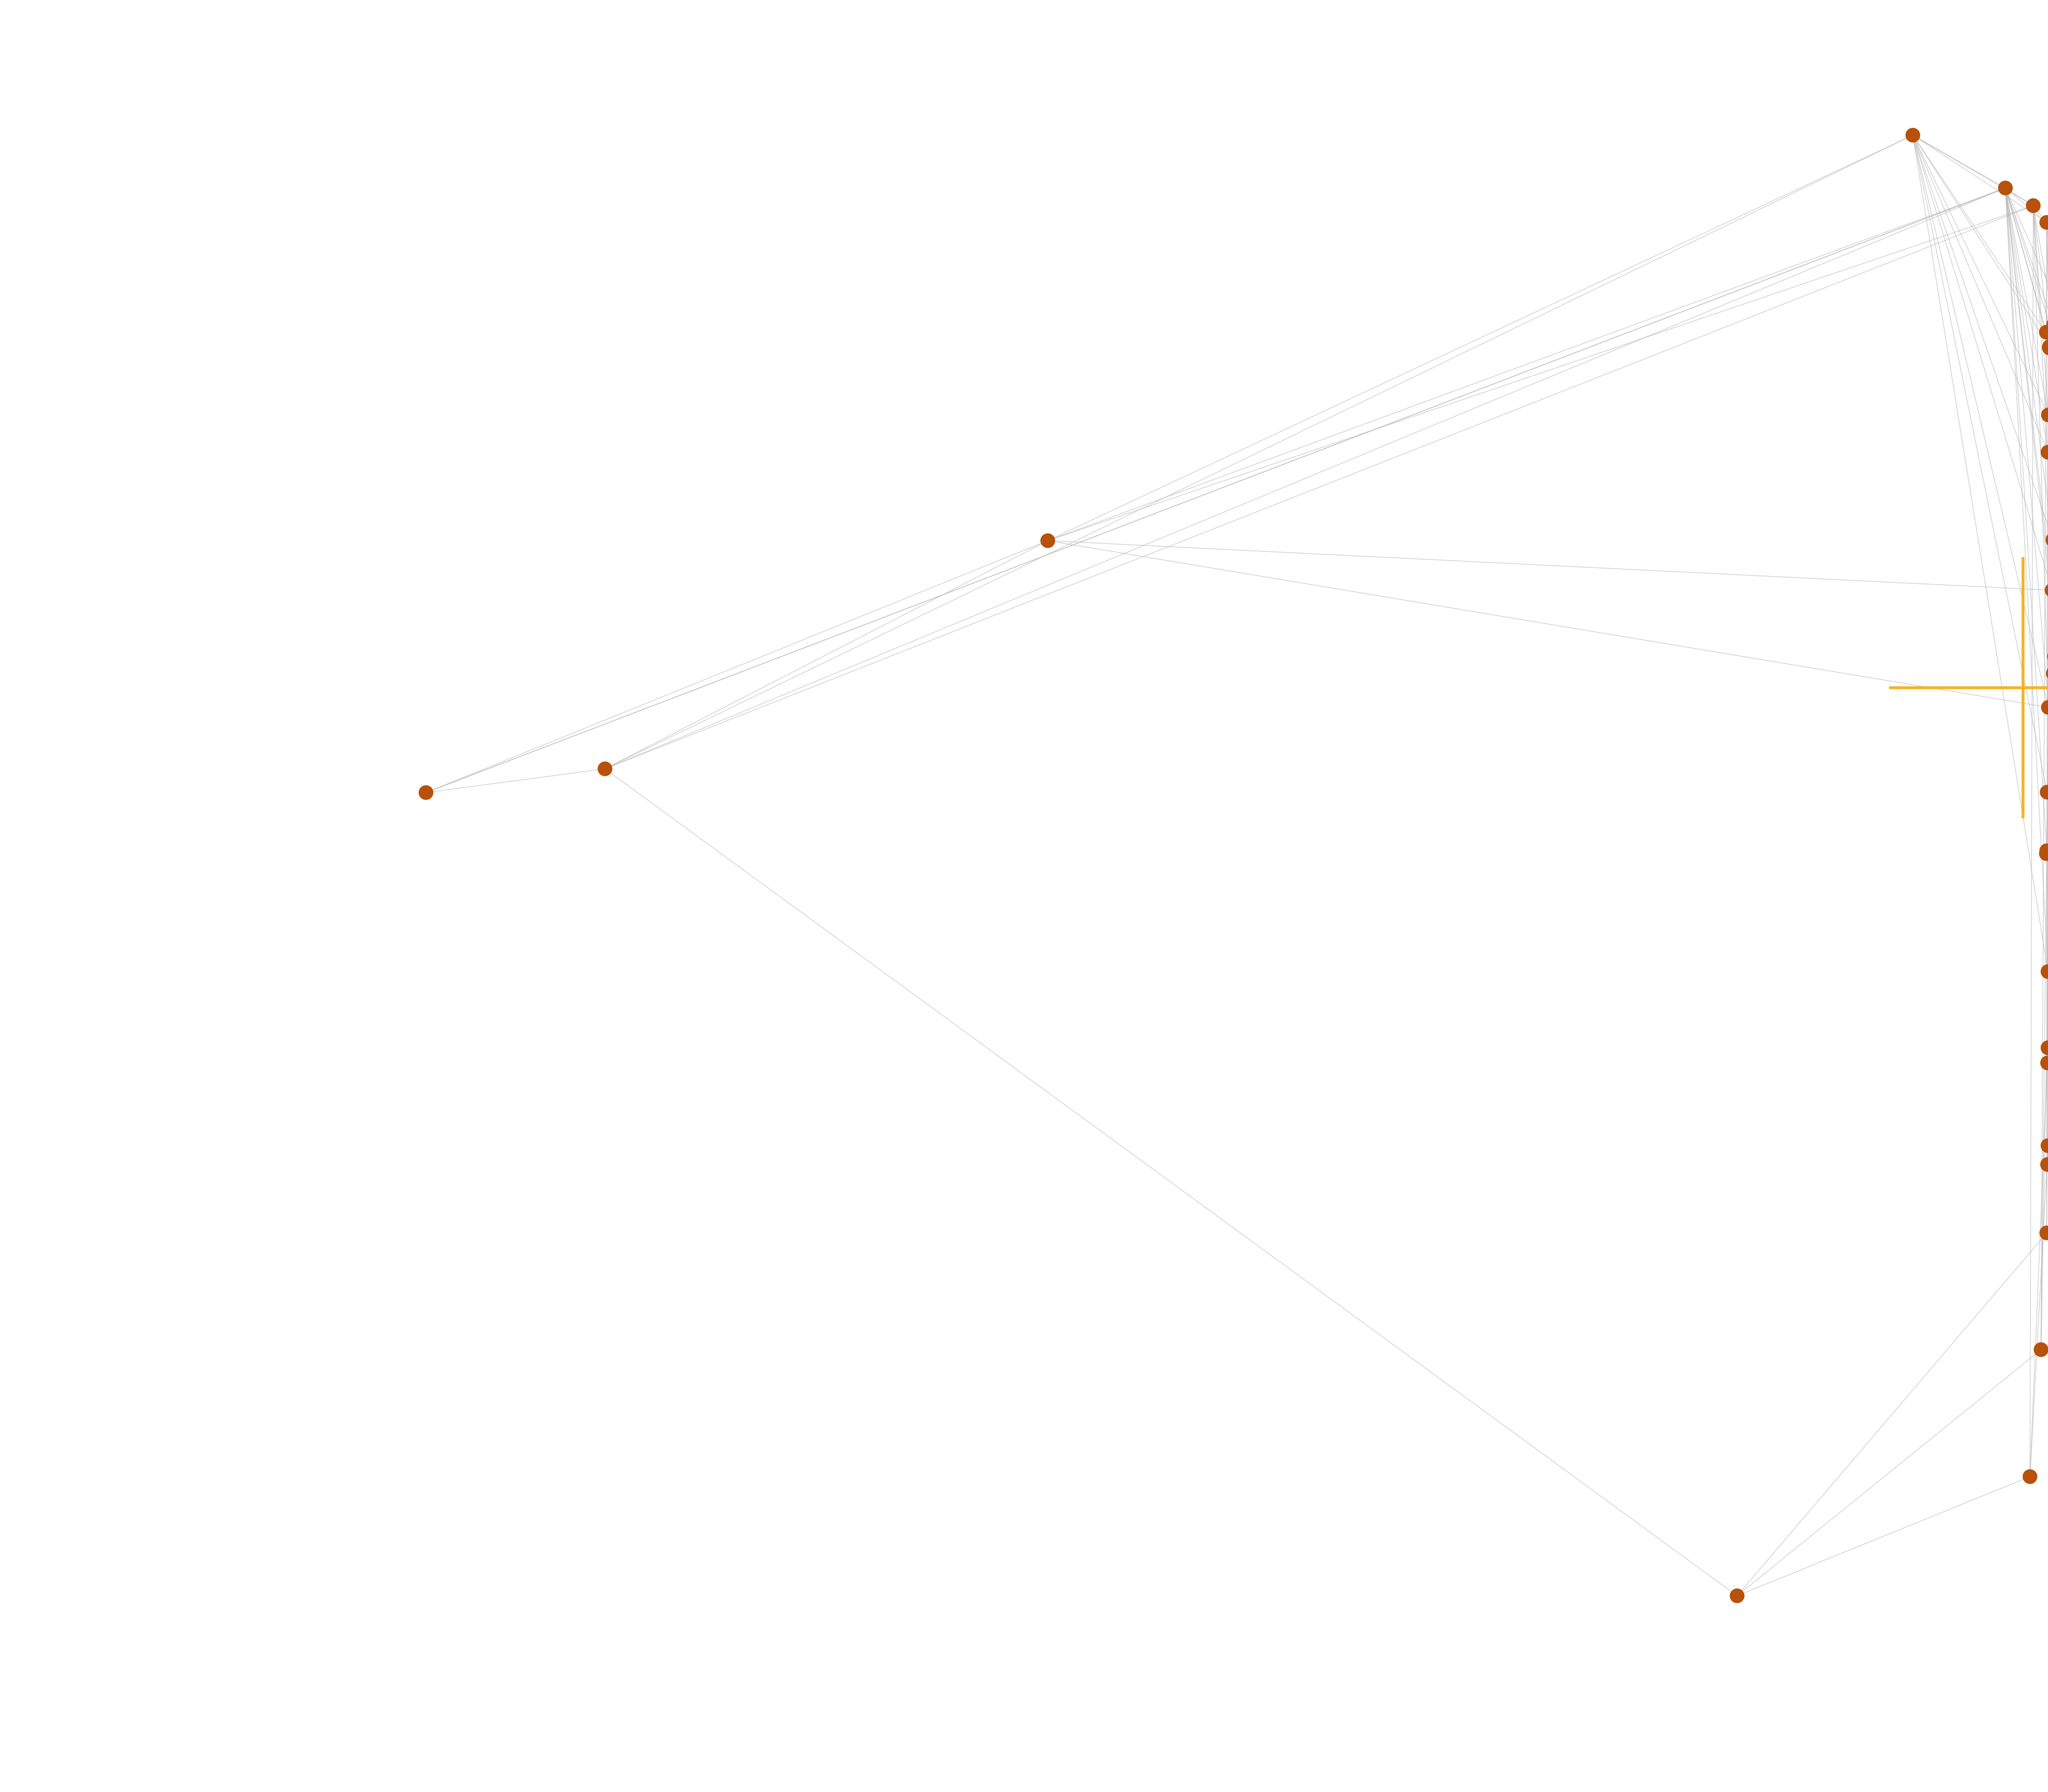 Image resolution: width=2048 pixels, height=1792 pixels. What do you see at coordinates (1968, 687) in the screenshot?
I see `crosshair-layer` at bounding box center [1968, 687].